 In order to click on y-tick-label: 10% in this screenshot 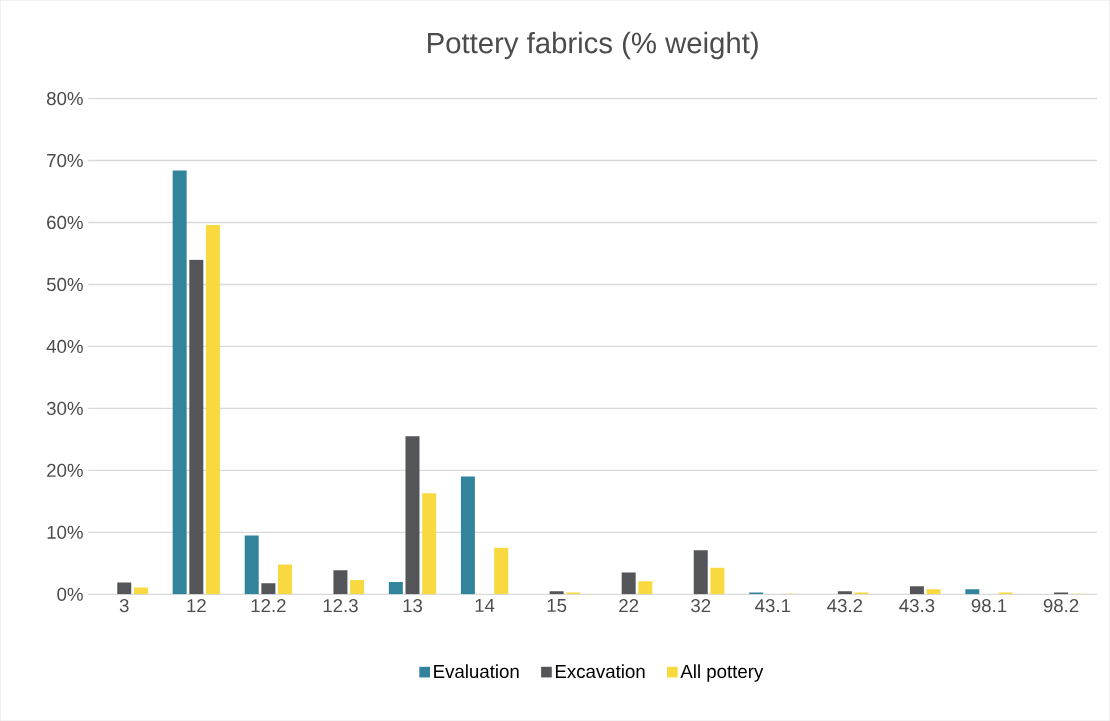, I will do `click(65, 532)`.